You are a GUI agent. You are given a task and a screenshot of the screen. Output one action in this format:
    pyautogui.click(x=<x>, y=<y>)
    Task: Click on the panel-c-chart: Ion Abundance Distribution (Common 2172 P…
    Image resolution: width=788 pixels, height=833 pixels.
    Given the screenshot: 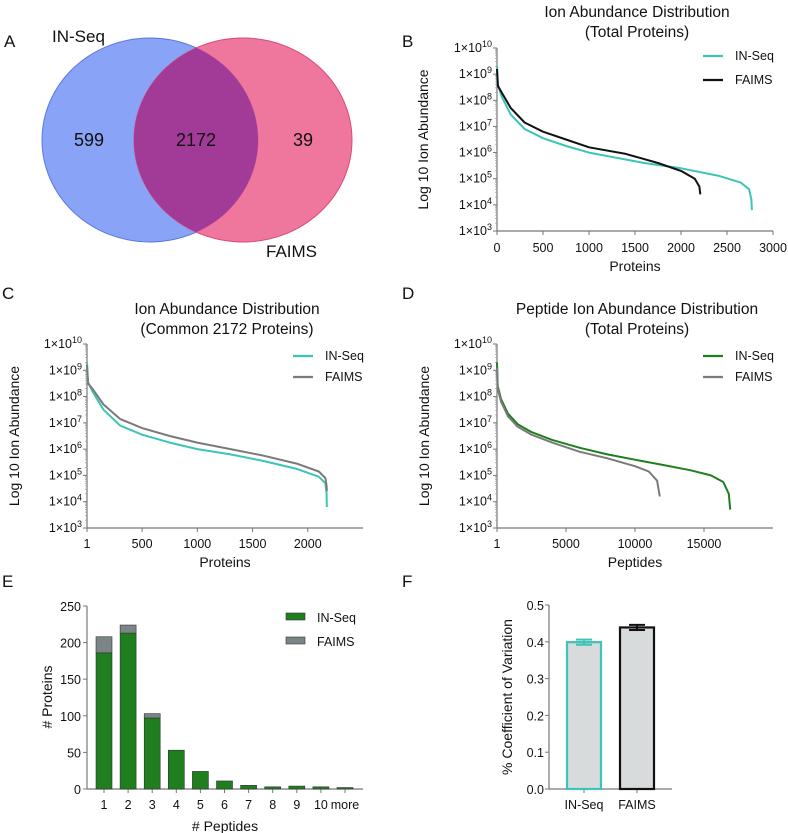 What is the action you would take?
    pyautogui.click(x=185, y=435)
    